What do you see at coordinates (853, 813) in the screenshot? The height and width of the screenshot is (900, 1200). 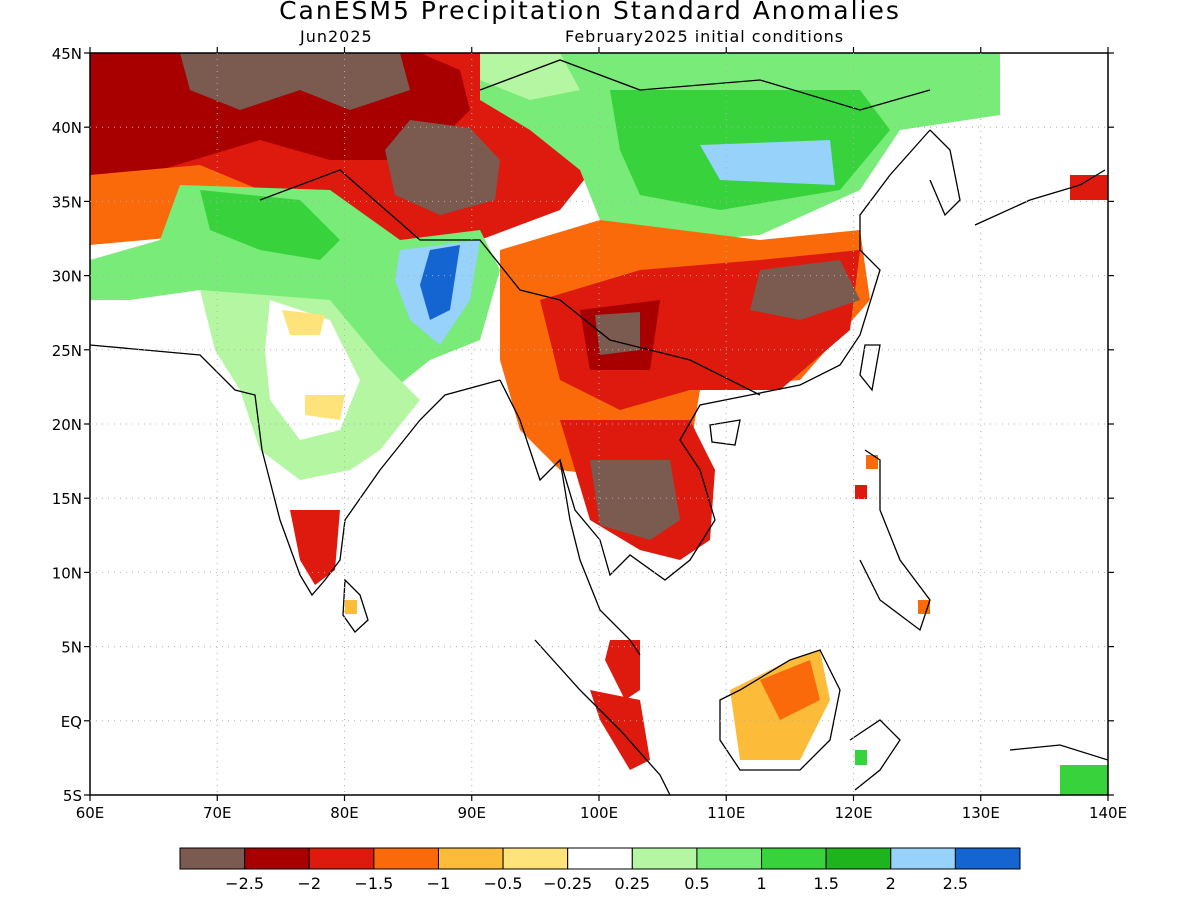 I see `lon-label: 120E` at bounding box center [853, 813].